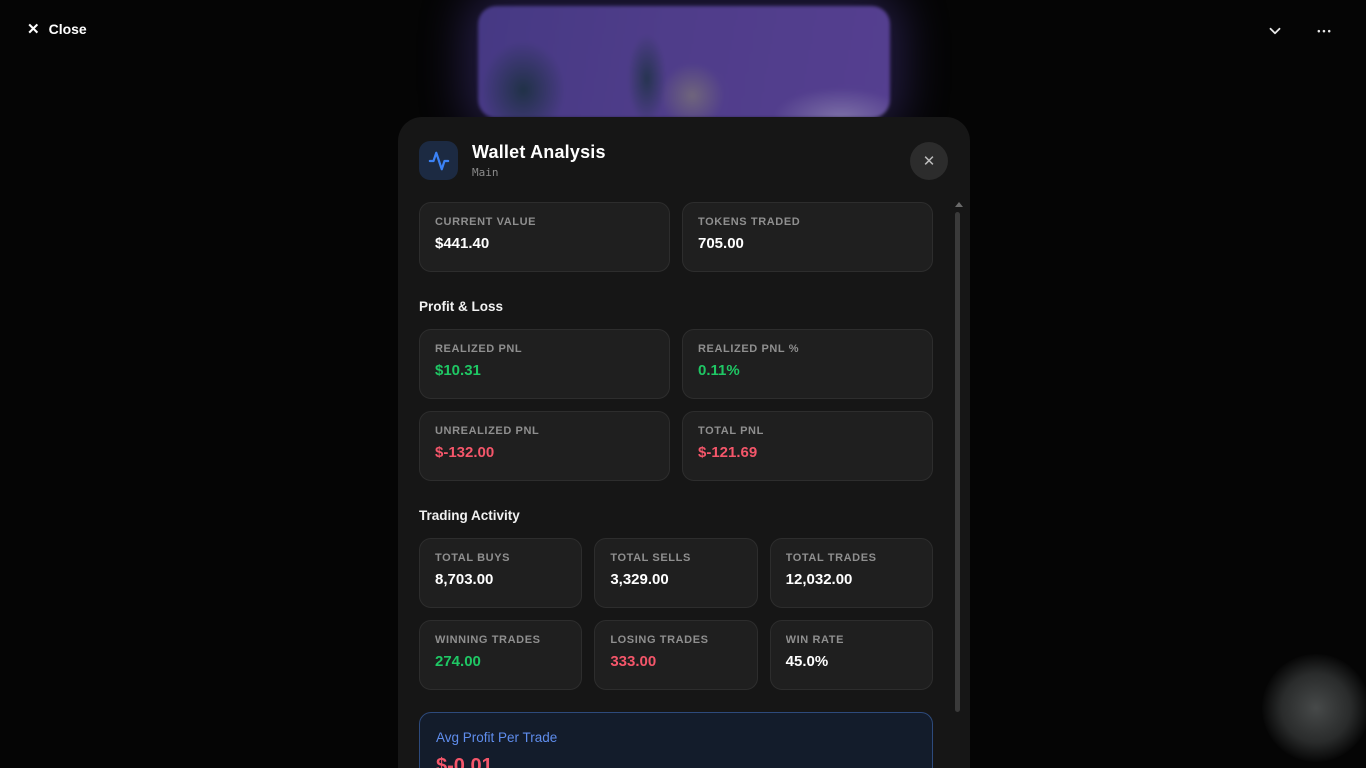 This screenshot has height=768, width=1366. What do you see at coordinates (807, 446) in the screenshot?
I see `stat-card: TOTAL PNL $-121.69` at bounding box center [807, 446].